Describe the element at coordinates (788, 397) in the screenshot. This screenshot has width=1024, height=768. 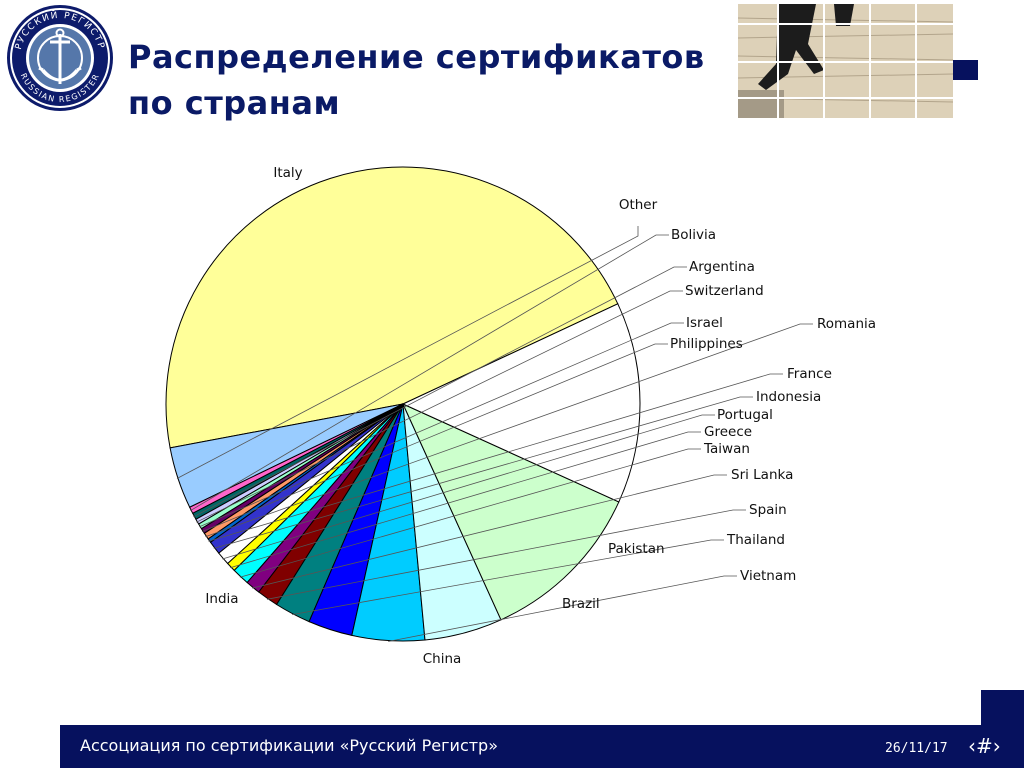
I see `slice-label-indonesia: Indonesia` at that location.